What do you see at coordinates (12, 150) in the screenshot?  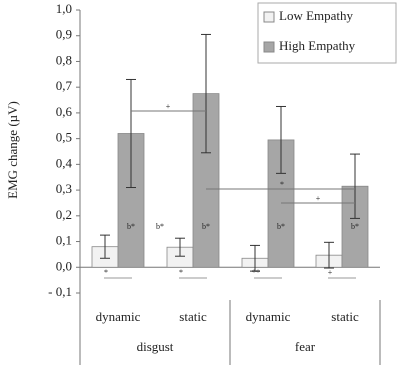 I see `y-axis-label: EMG change (µV)` at bounding box center [12, 150].